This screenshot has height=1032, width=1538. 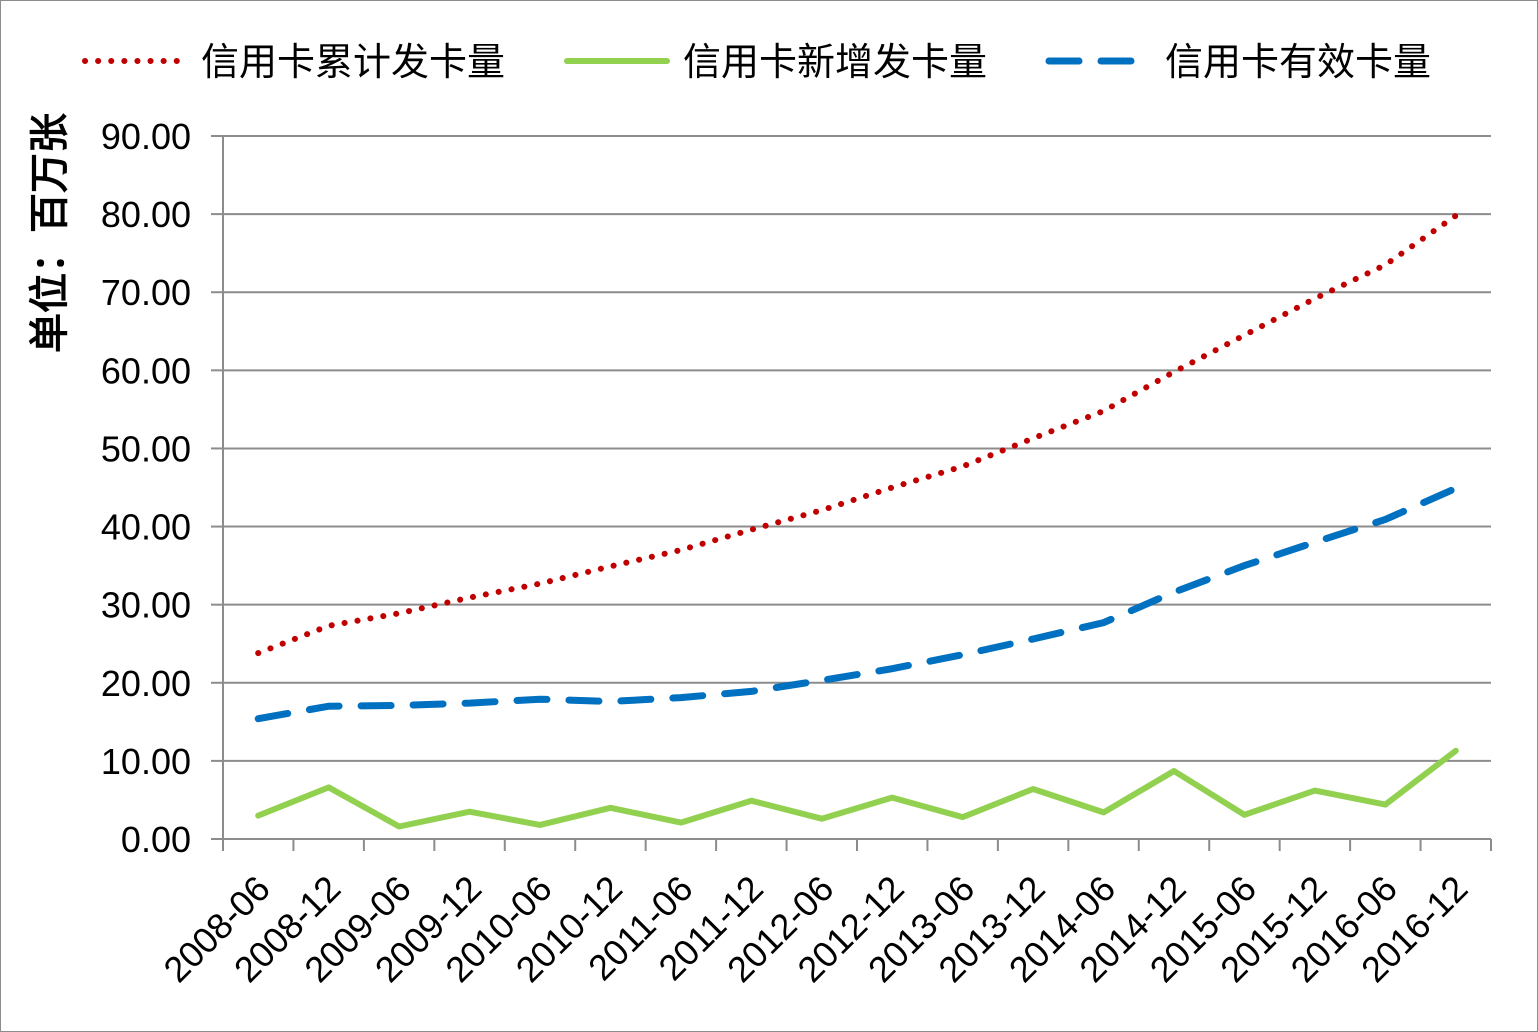 I want to click on legend-label: 信用卡有效卡量, so click(x=1298, y=62).